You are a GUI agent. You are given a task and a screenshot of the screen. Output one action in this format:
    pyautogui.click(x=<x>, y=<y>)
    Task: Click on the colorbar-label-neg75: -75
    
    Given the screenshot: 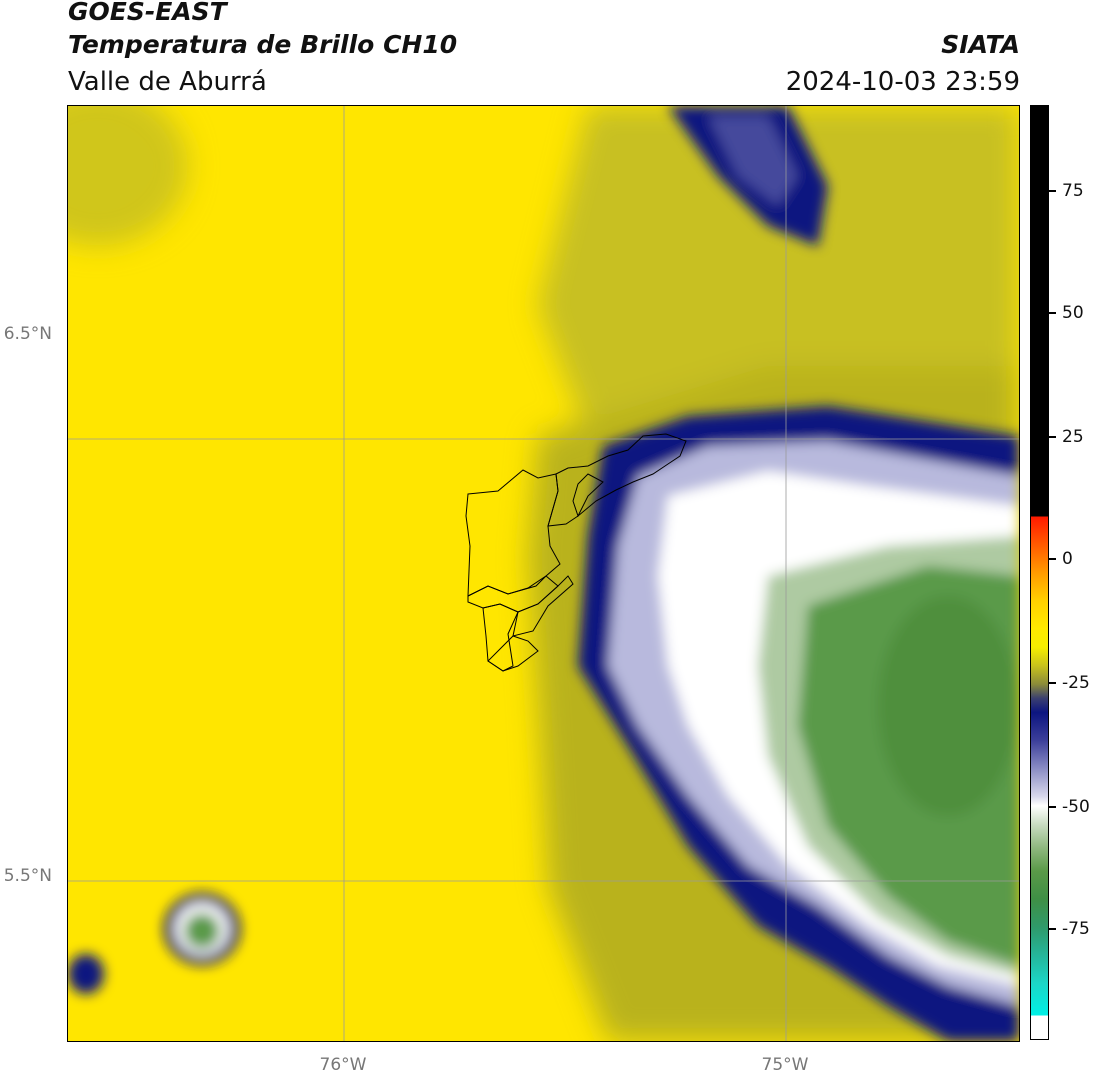 What is the action you would take?
    pyautogui.click(x=1076, y=929)
    